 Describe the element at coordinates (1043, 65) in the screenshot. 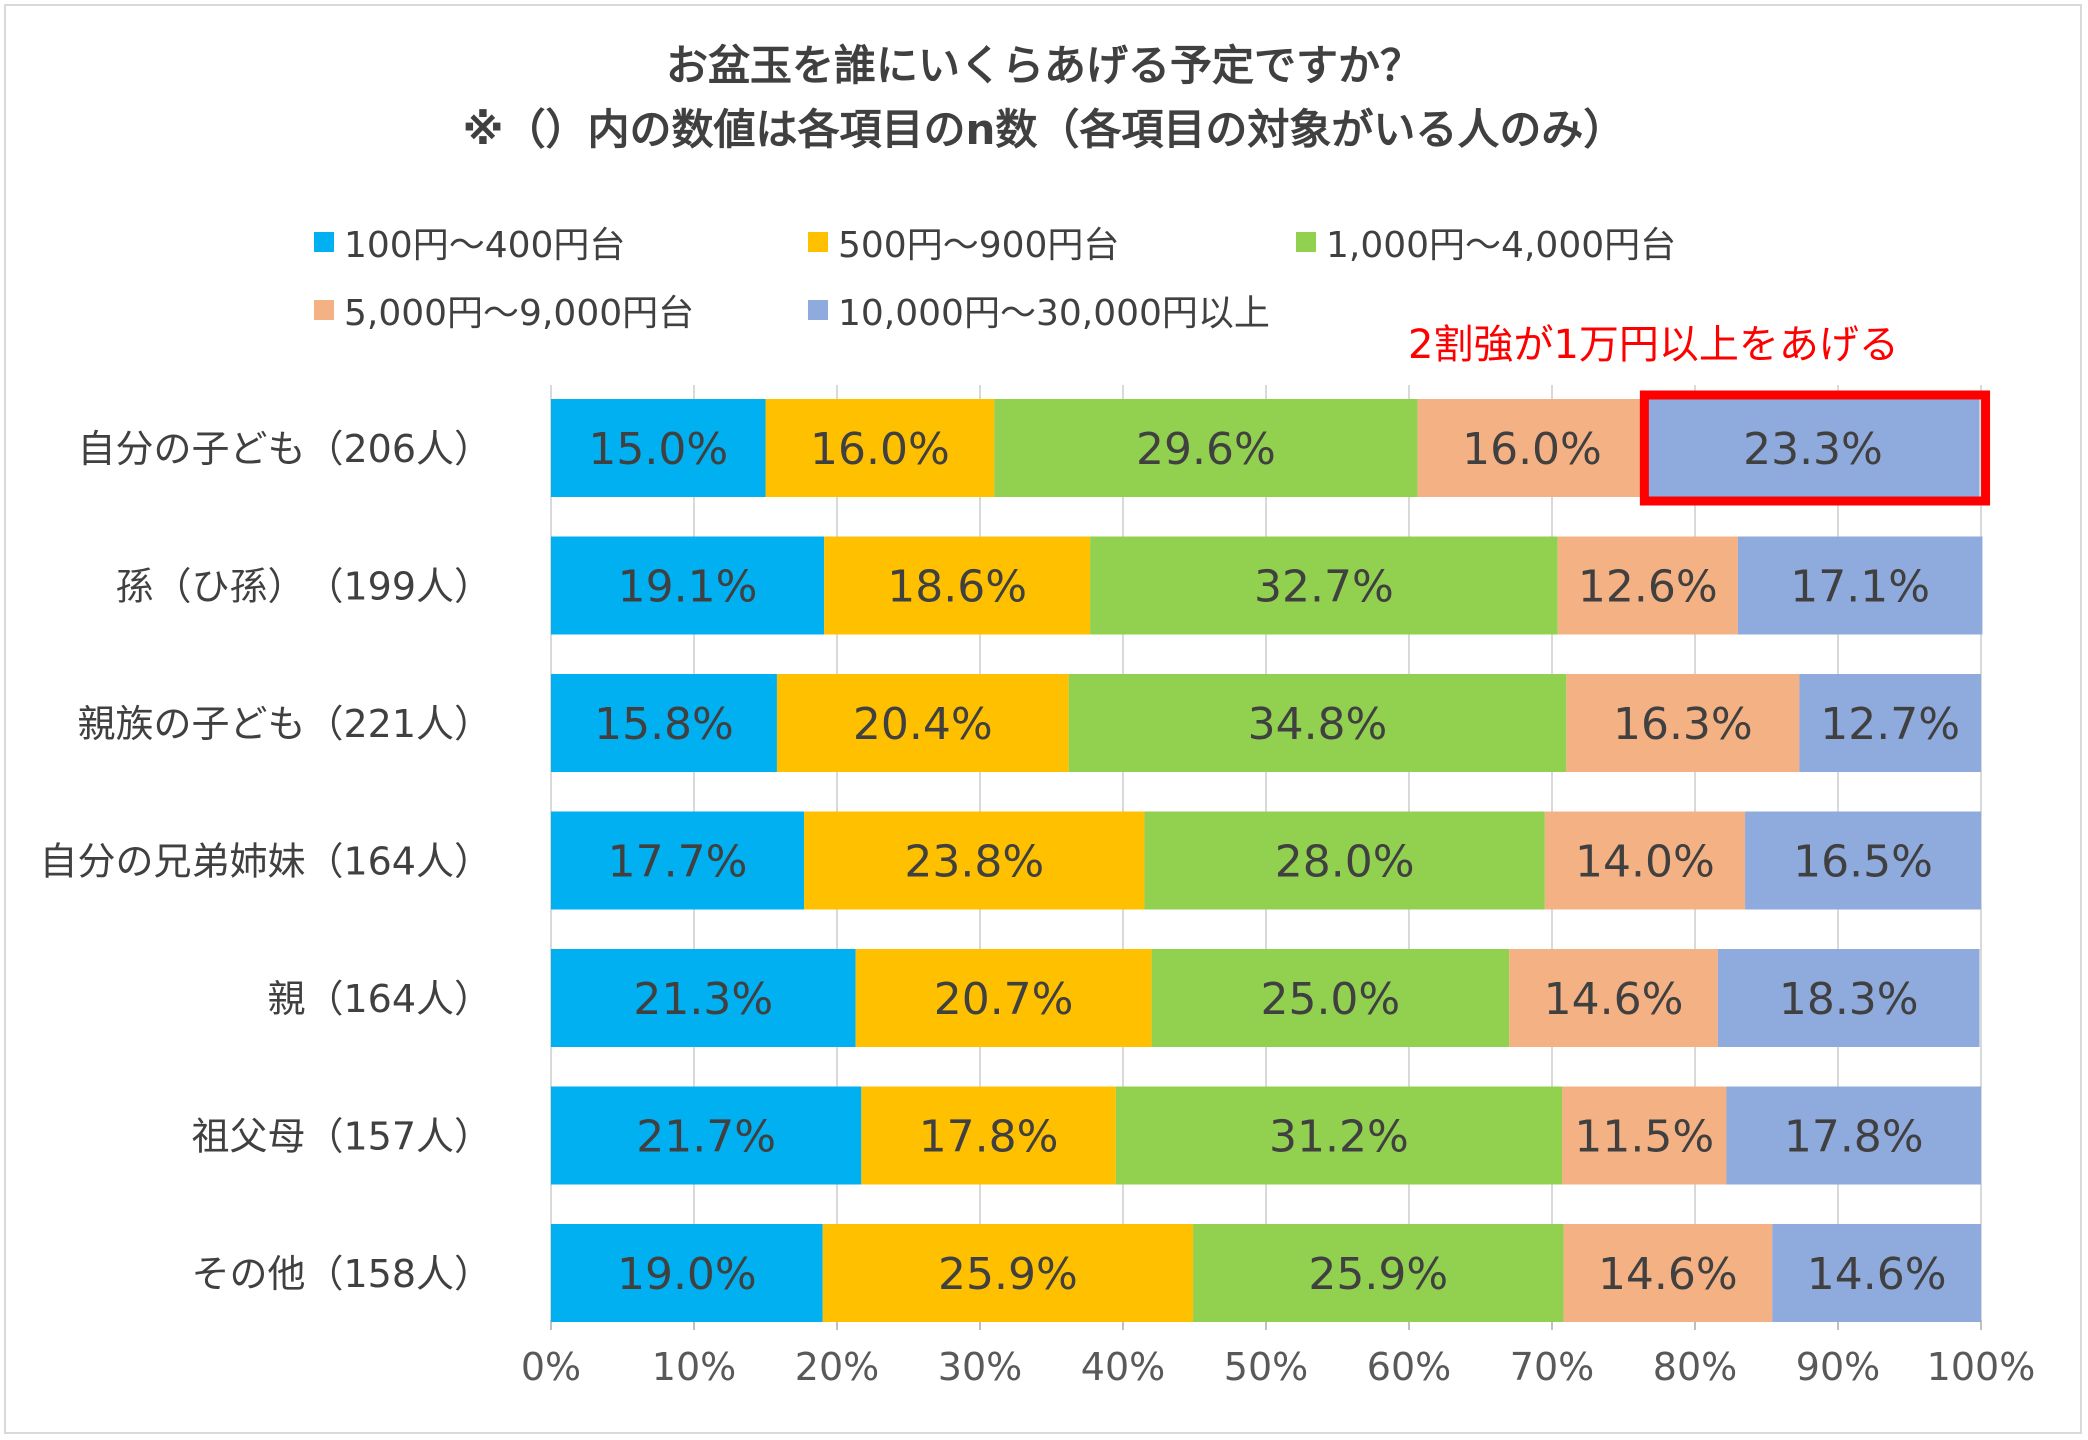

I see `chart-title: お盆玉を誰にいくらあげる予定ですか？` at that location.